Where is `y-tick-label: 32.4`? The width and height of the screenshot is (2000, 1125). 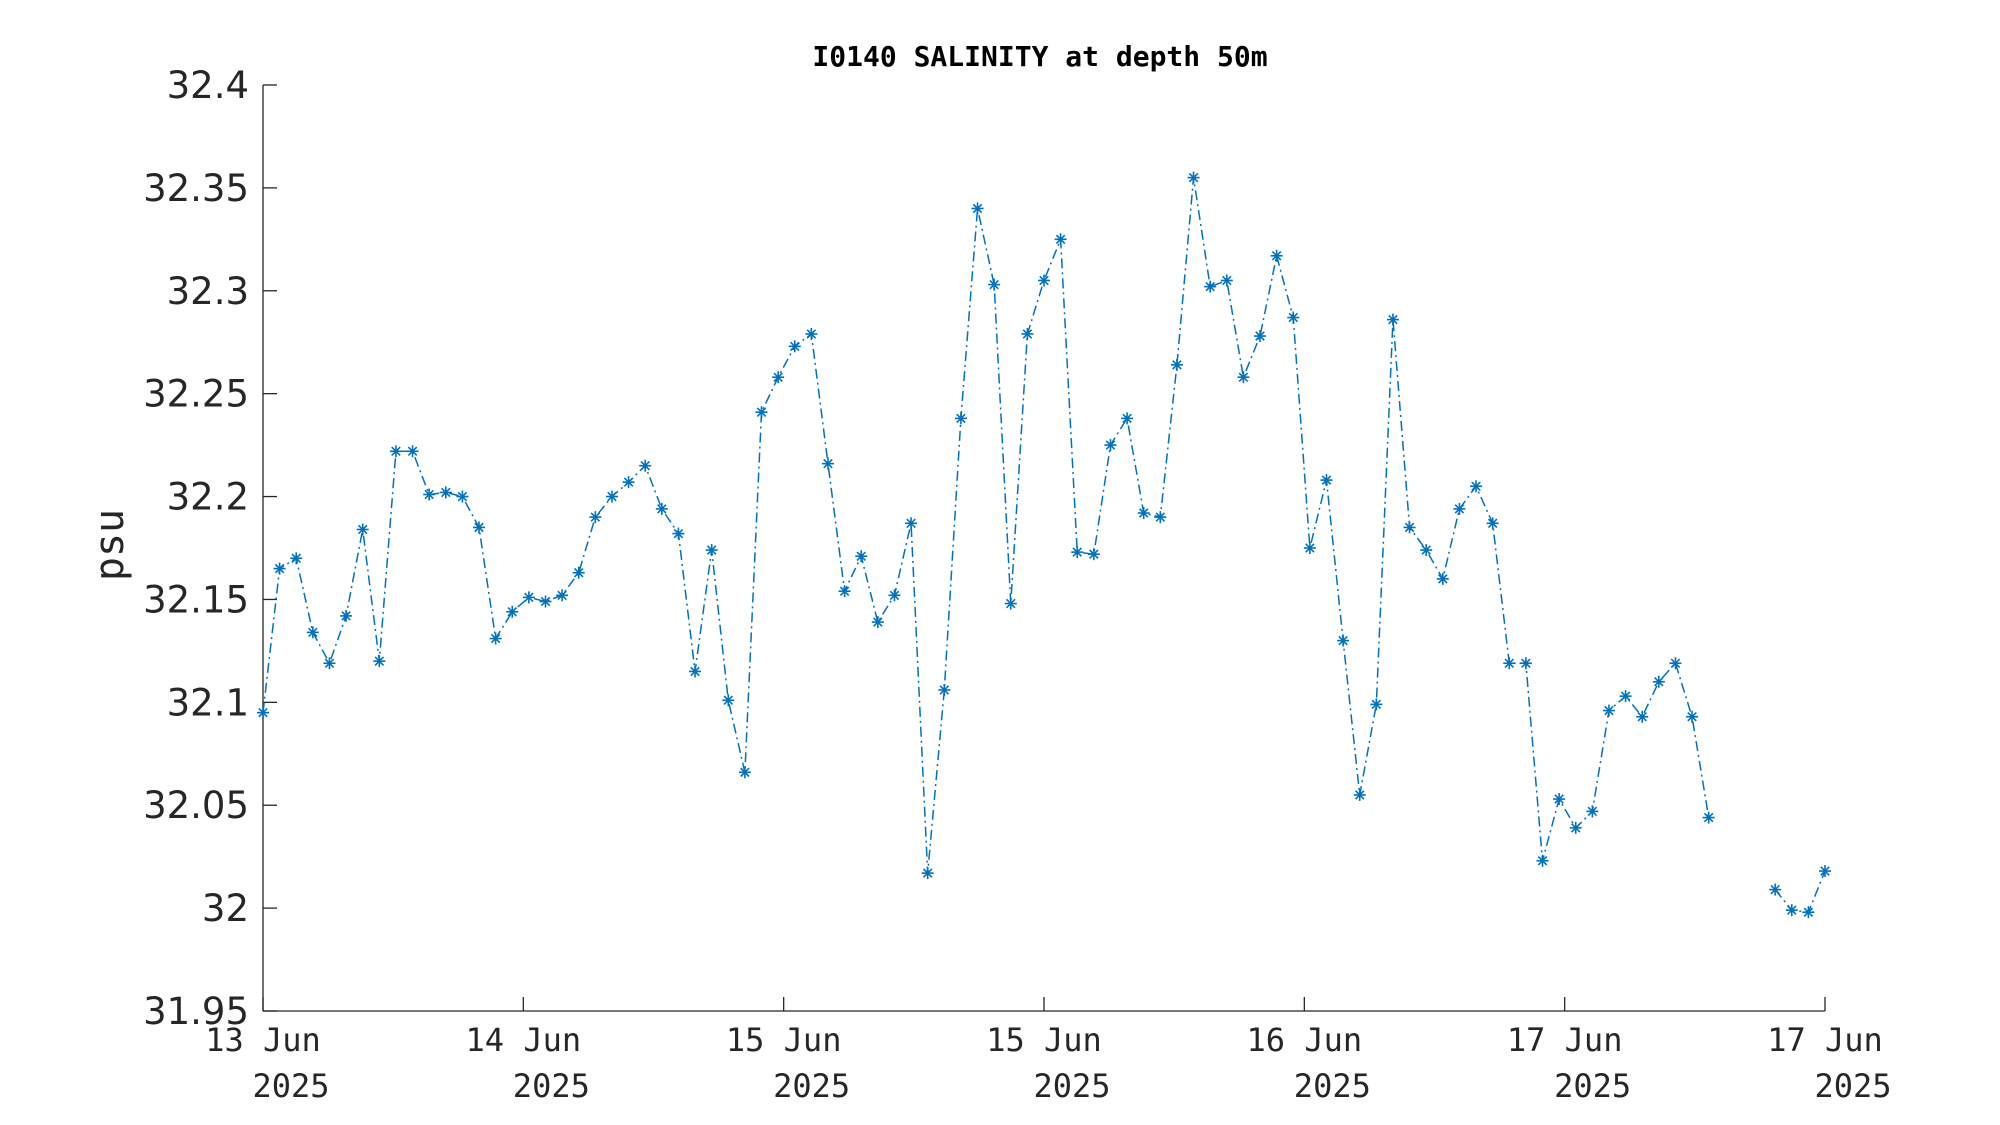 y-tick-label: 32.4 is located at coordinates (208, 85).